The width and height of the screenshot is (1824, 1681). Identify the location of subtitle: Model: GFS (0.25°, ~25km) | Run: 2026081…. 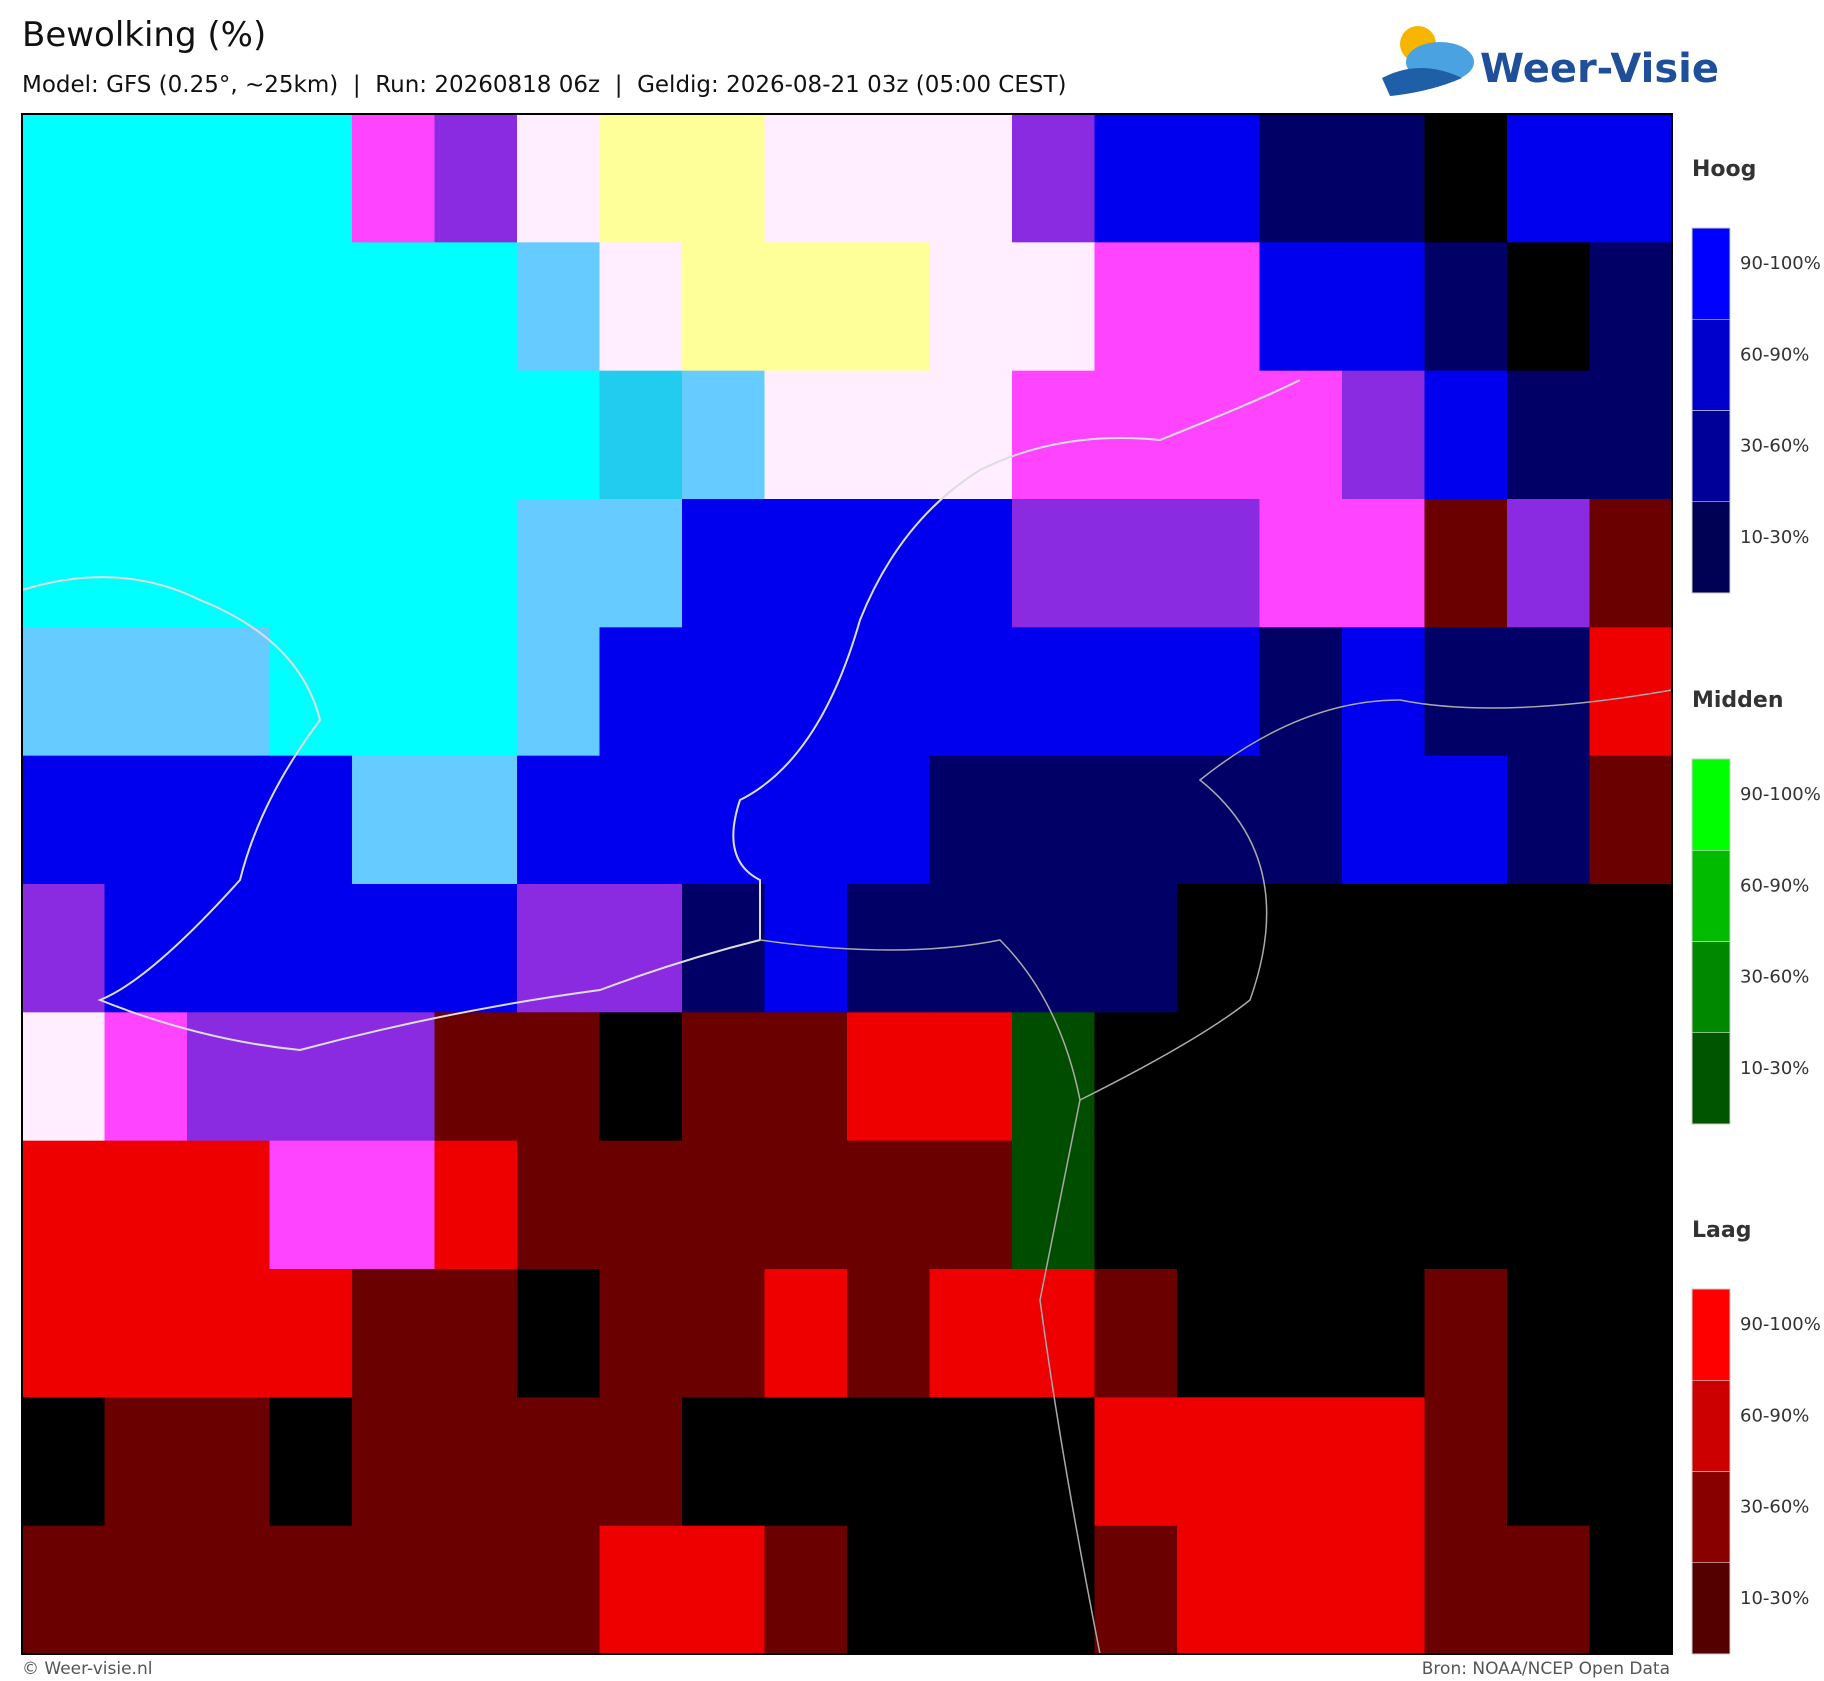
(544, 85).